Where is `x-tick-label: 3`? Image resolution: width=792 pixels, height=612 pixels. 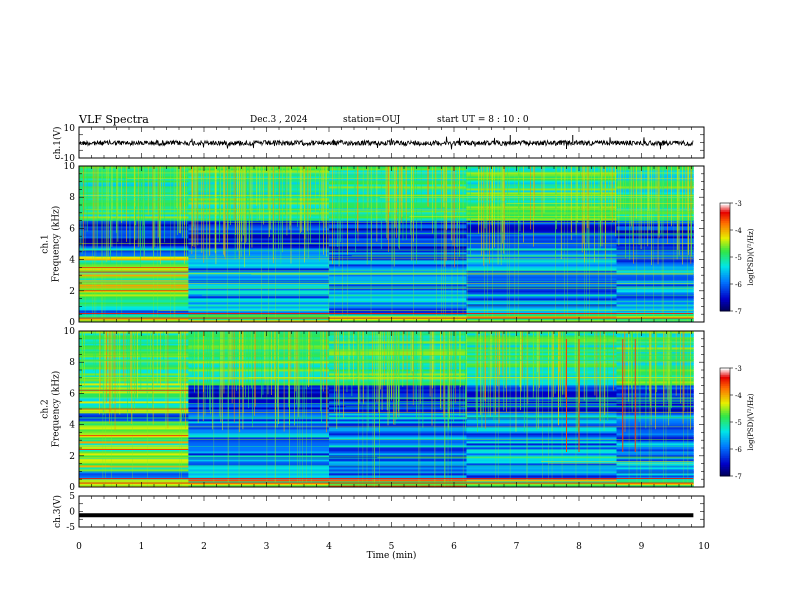 x-tick-label: 3 is located at coordinates (267, 547).